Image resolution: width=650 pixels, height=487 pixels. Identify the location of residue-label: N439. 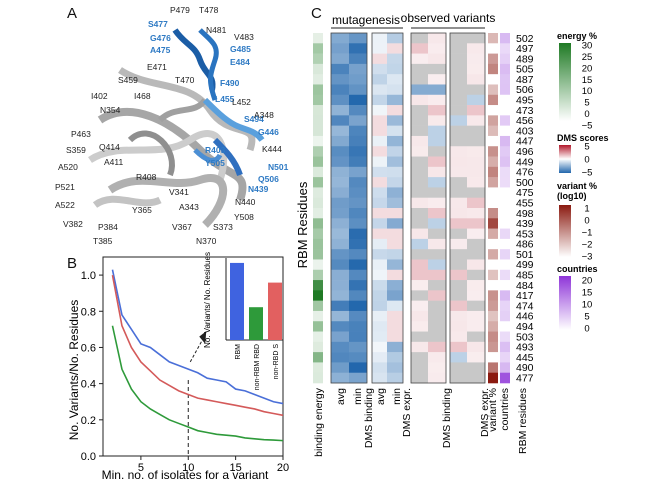
(258, 189).